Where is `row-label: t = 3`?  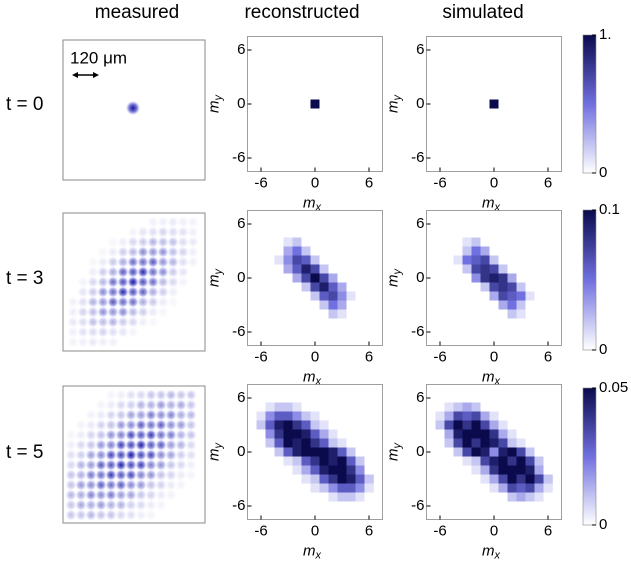 row-label: t = 3 is located at coordinates (25, 278).